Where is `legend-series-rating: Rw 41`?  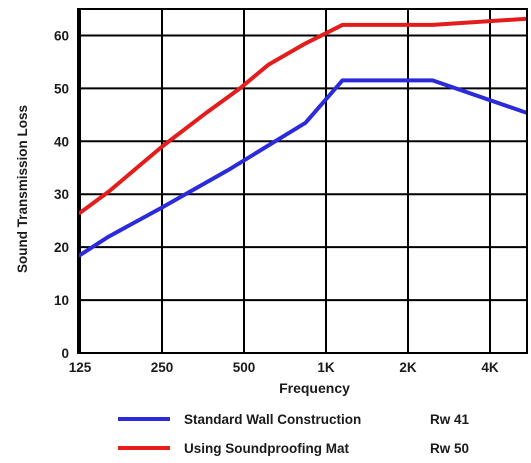 legend-series-rating: Rw 41 is located at coordinates (450, 419).